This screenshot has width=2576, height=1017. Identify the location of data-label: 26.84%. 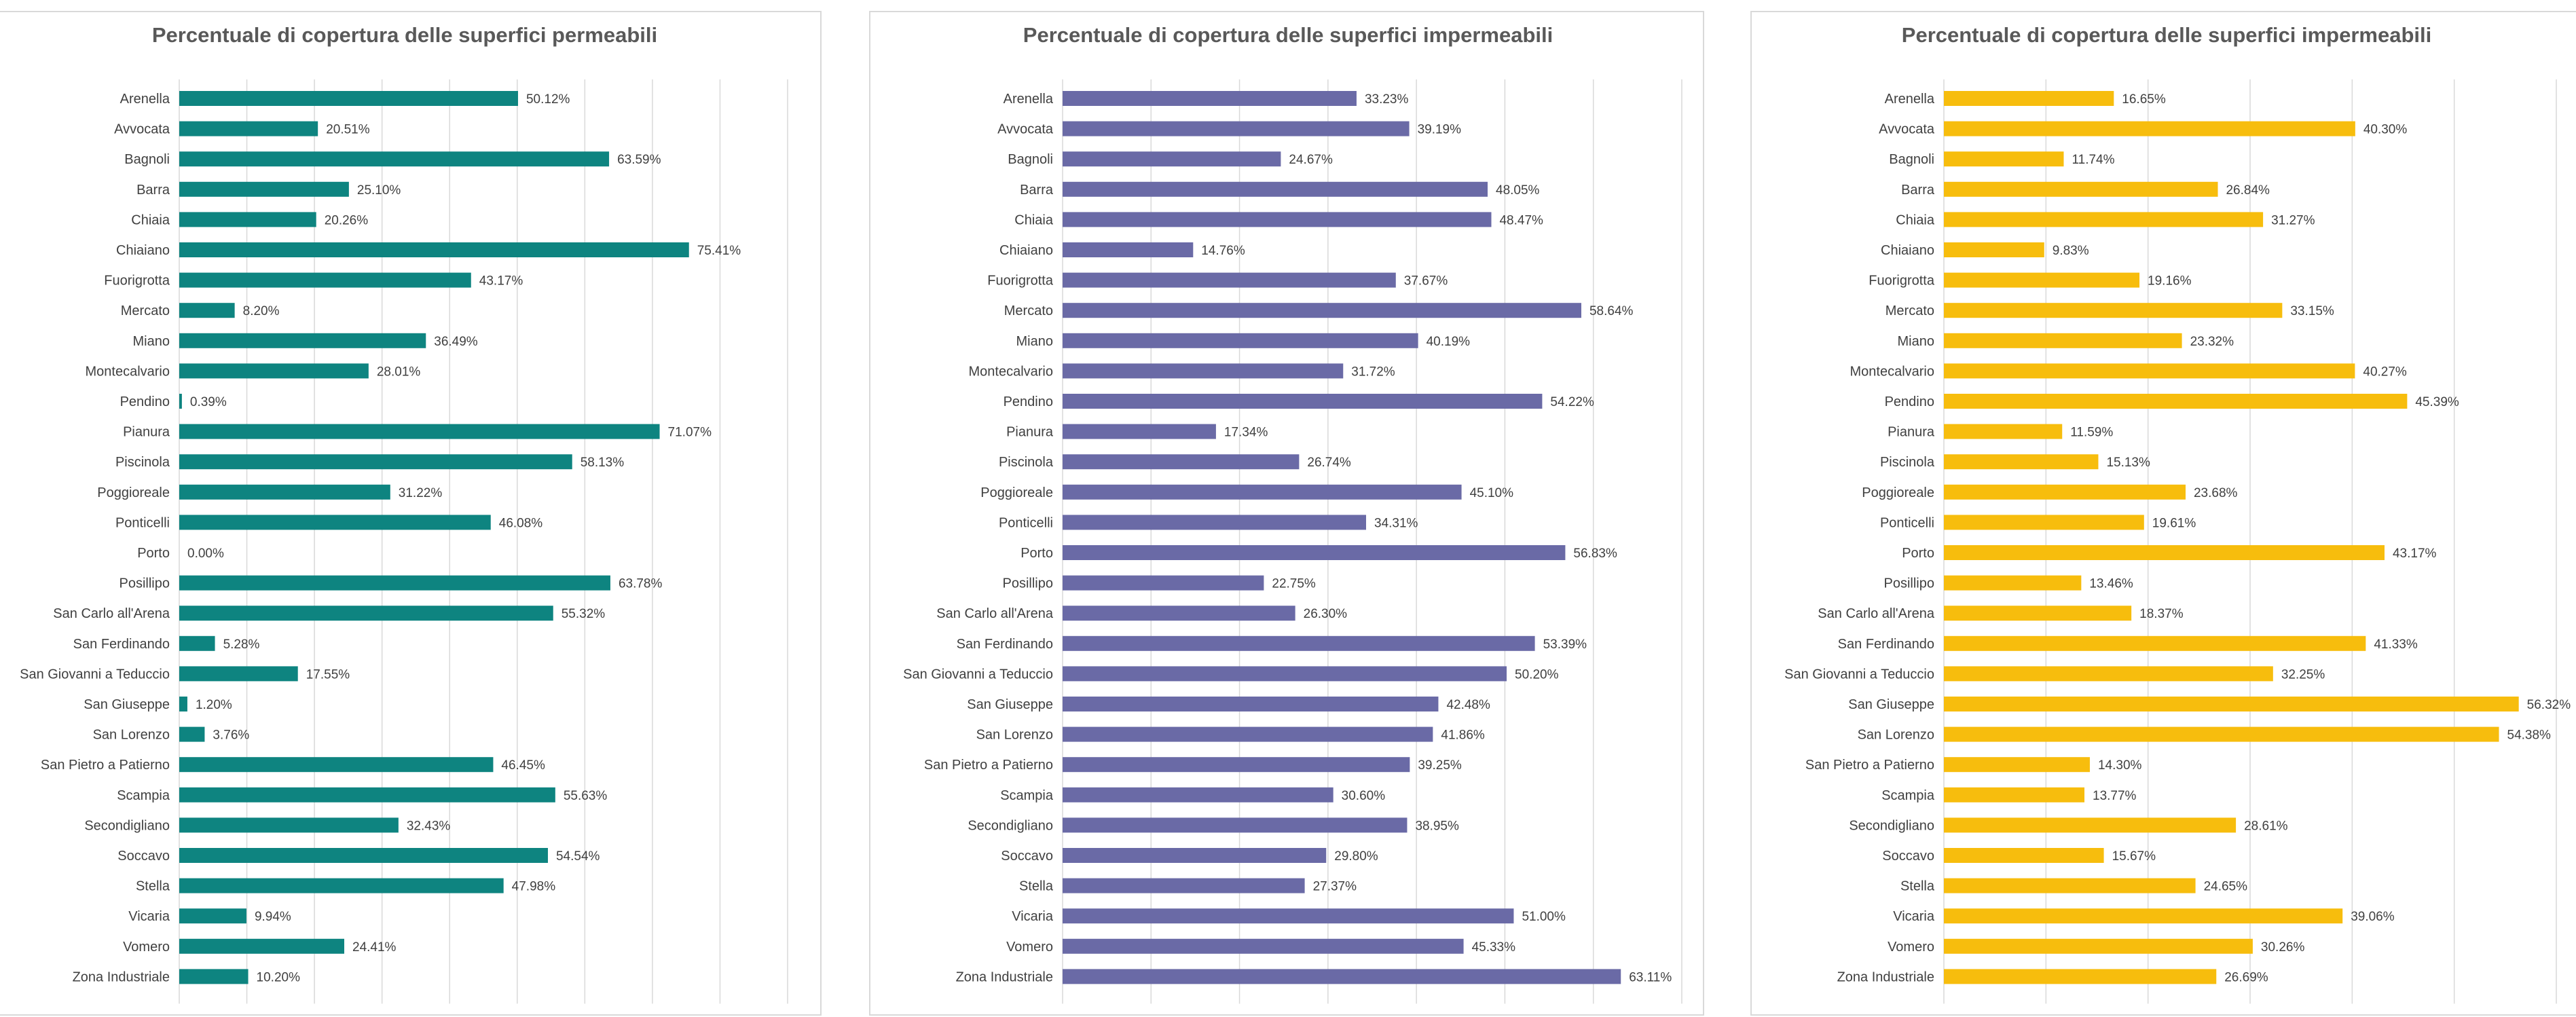
(2248, 190).